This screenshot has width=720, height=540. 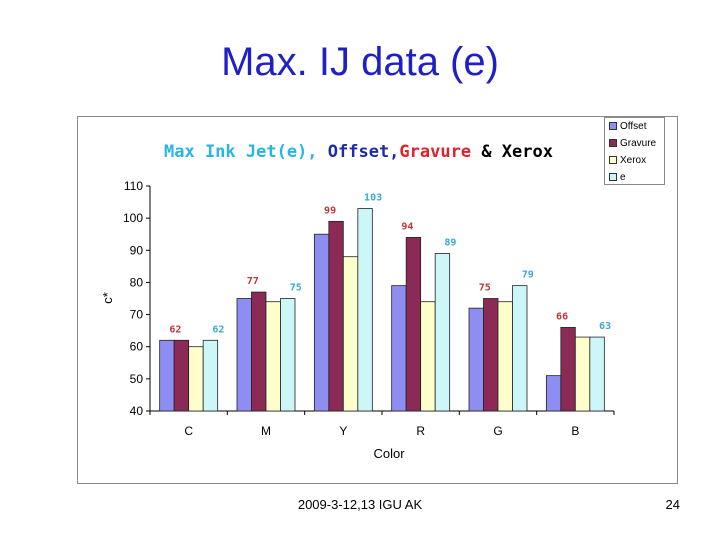 What do you see at coordinates (497, 431) in the screenshot?
I see `x-tick-label: G` at bounding box center [497, 431].